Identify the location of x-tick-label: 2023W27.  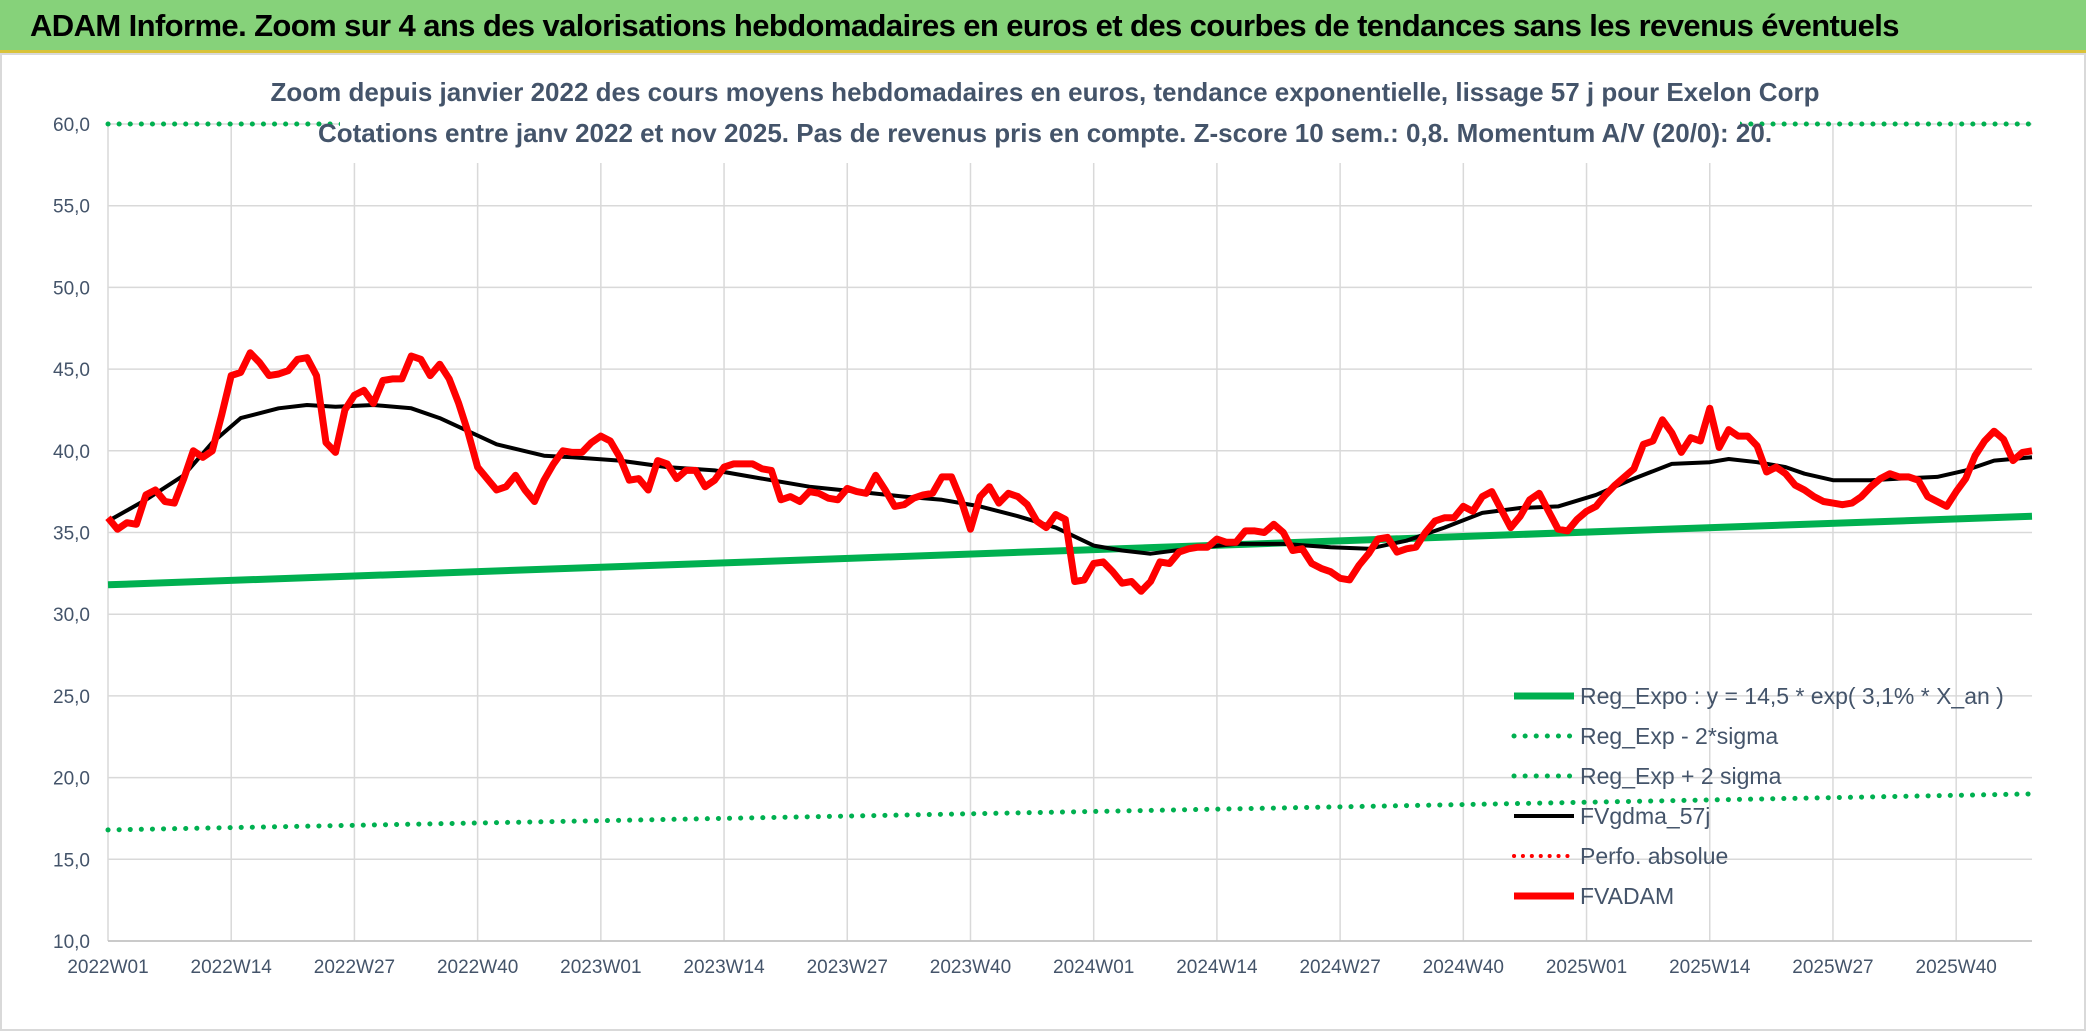
(847, 967).